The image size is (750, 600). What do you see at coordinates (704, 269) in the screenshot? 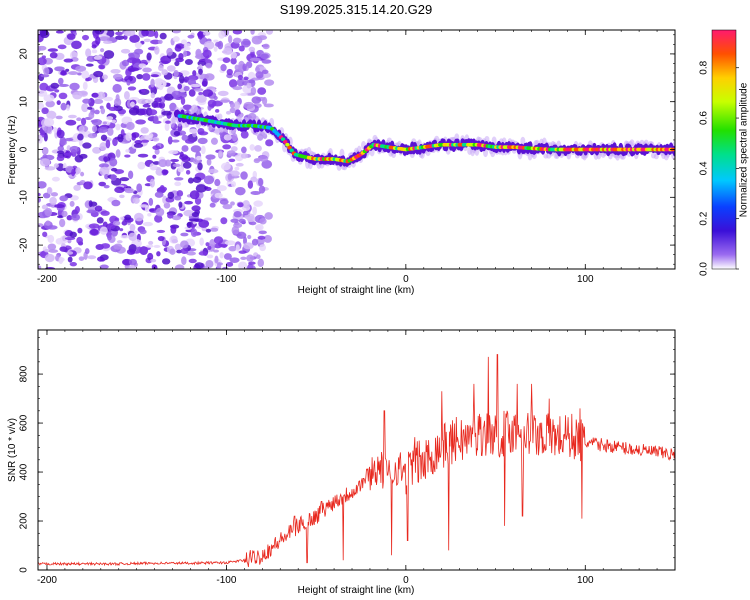
I see `colorbar-tick-label: 0.0` at bounding box center [704, 269].